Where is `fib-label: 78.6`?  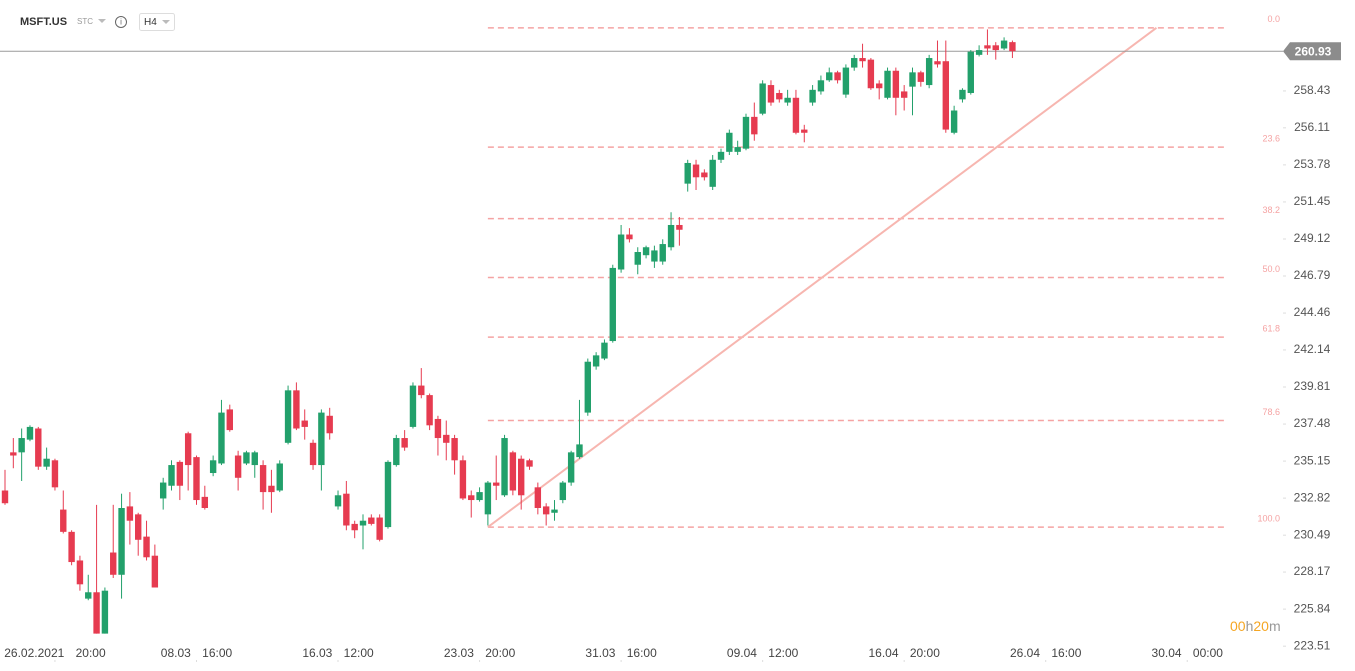 fib-label: 78.6 is located at coordinates (1271, 412).